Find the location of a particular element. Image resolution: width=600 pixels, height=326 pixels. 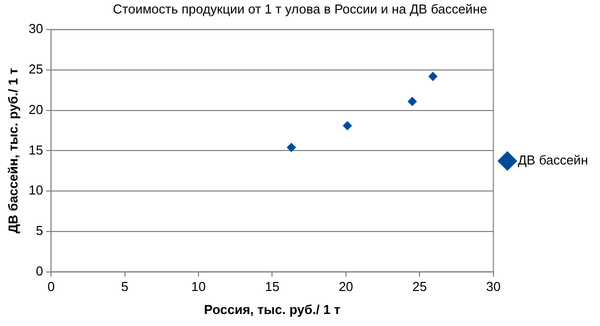

x-tick-label: 25 is located at coordinates (419, 286).